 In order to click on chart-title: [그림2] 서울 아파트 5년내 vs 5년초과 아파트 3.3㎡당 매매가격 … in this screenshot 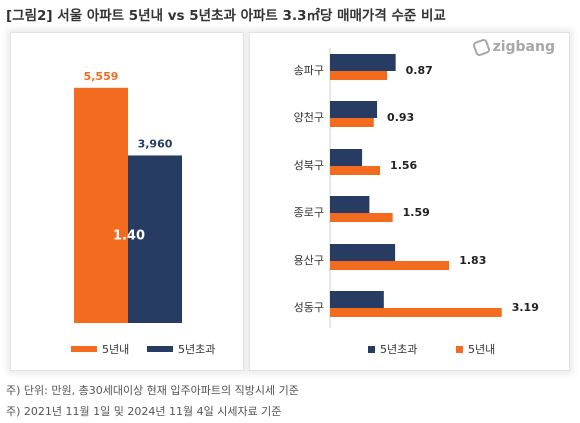, I will do `click(226, 16)`.